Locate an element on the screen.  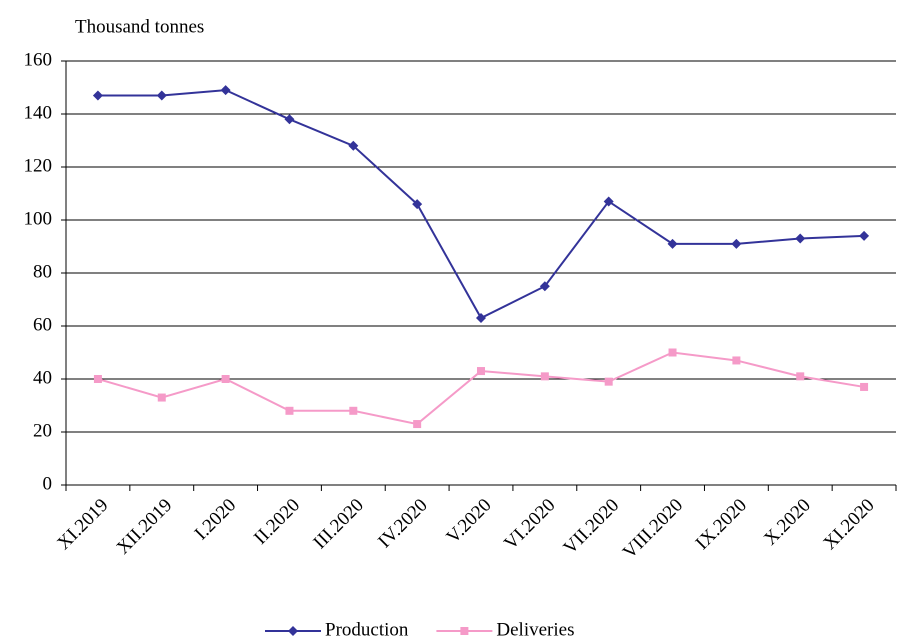
x-tick-label: II.2020 is located at coordinates (277, 522).